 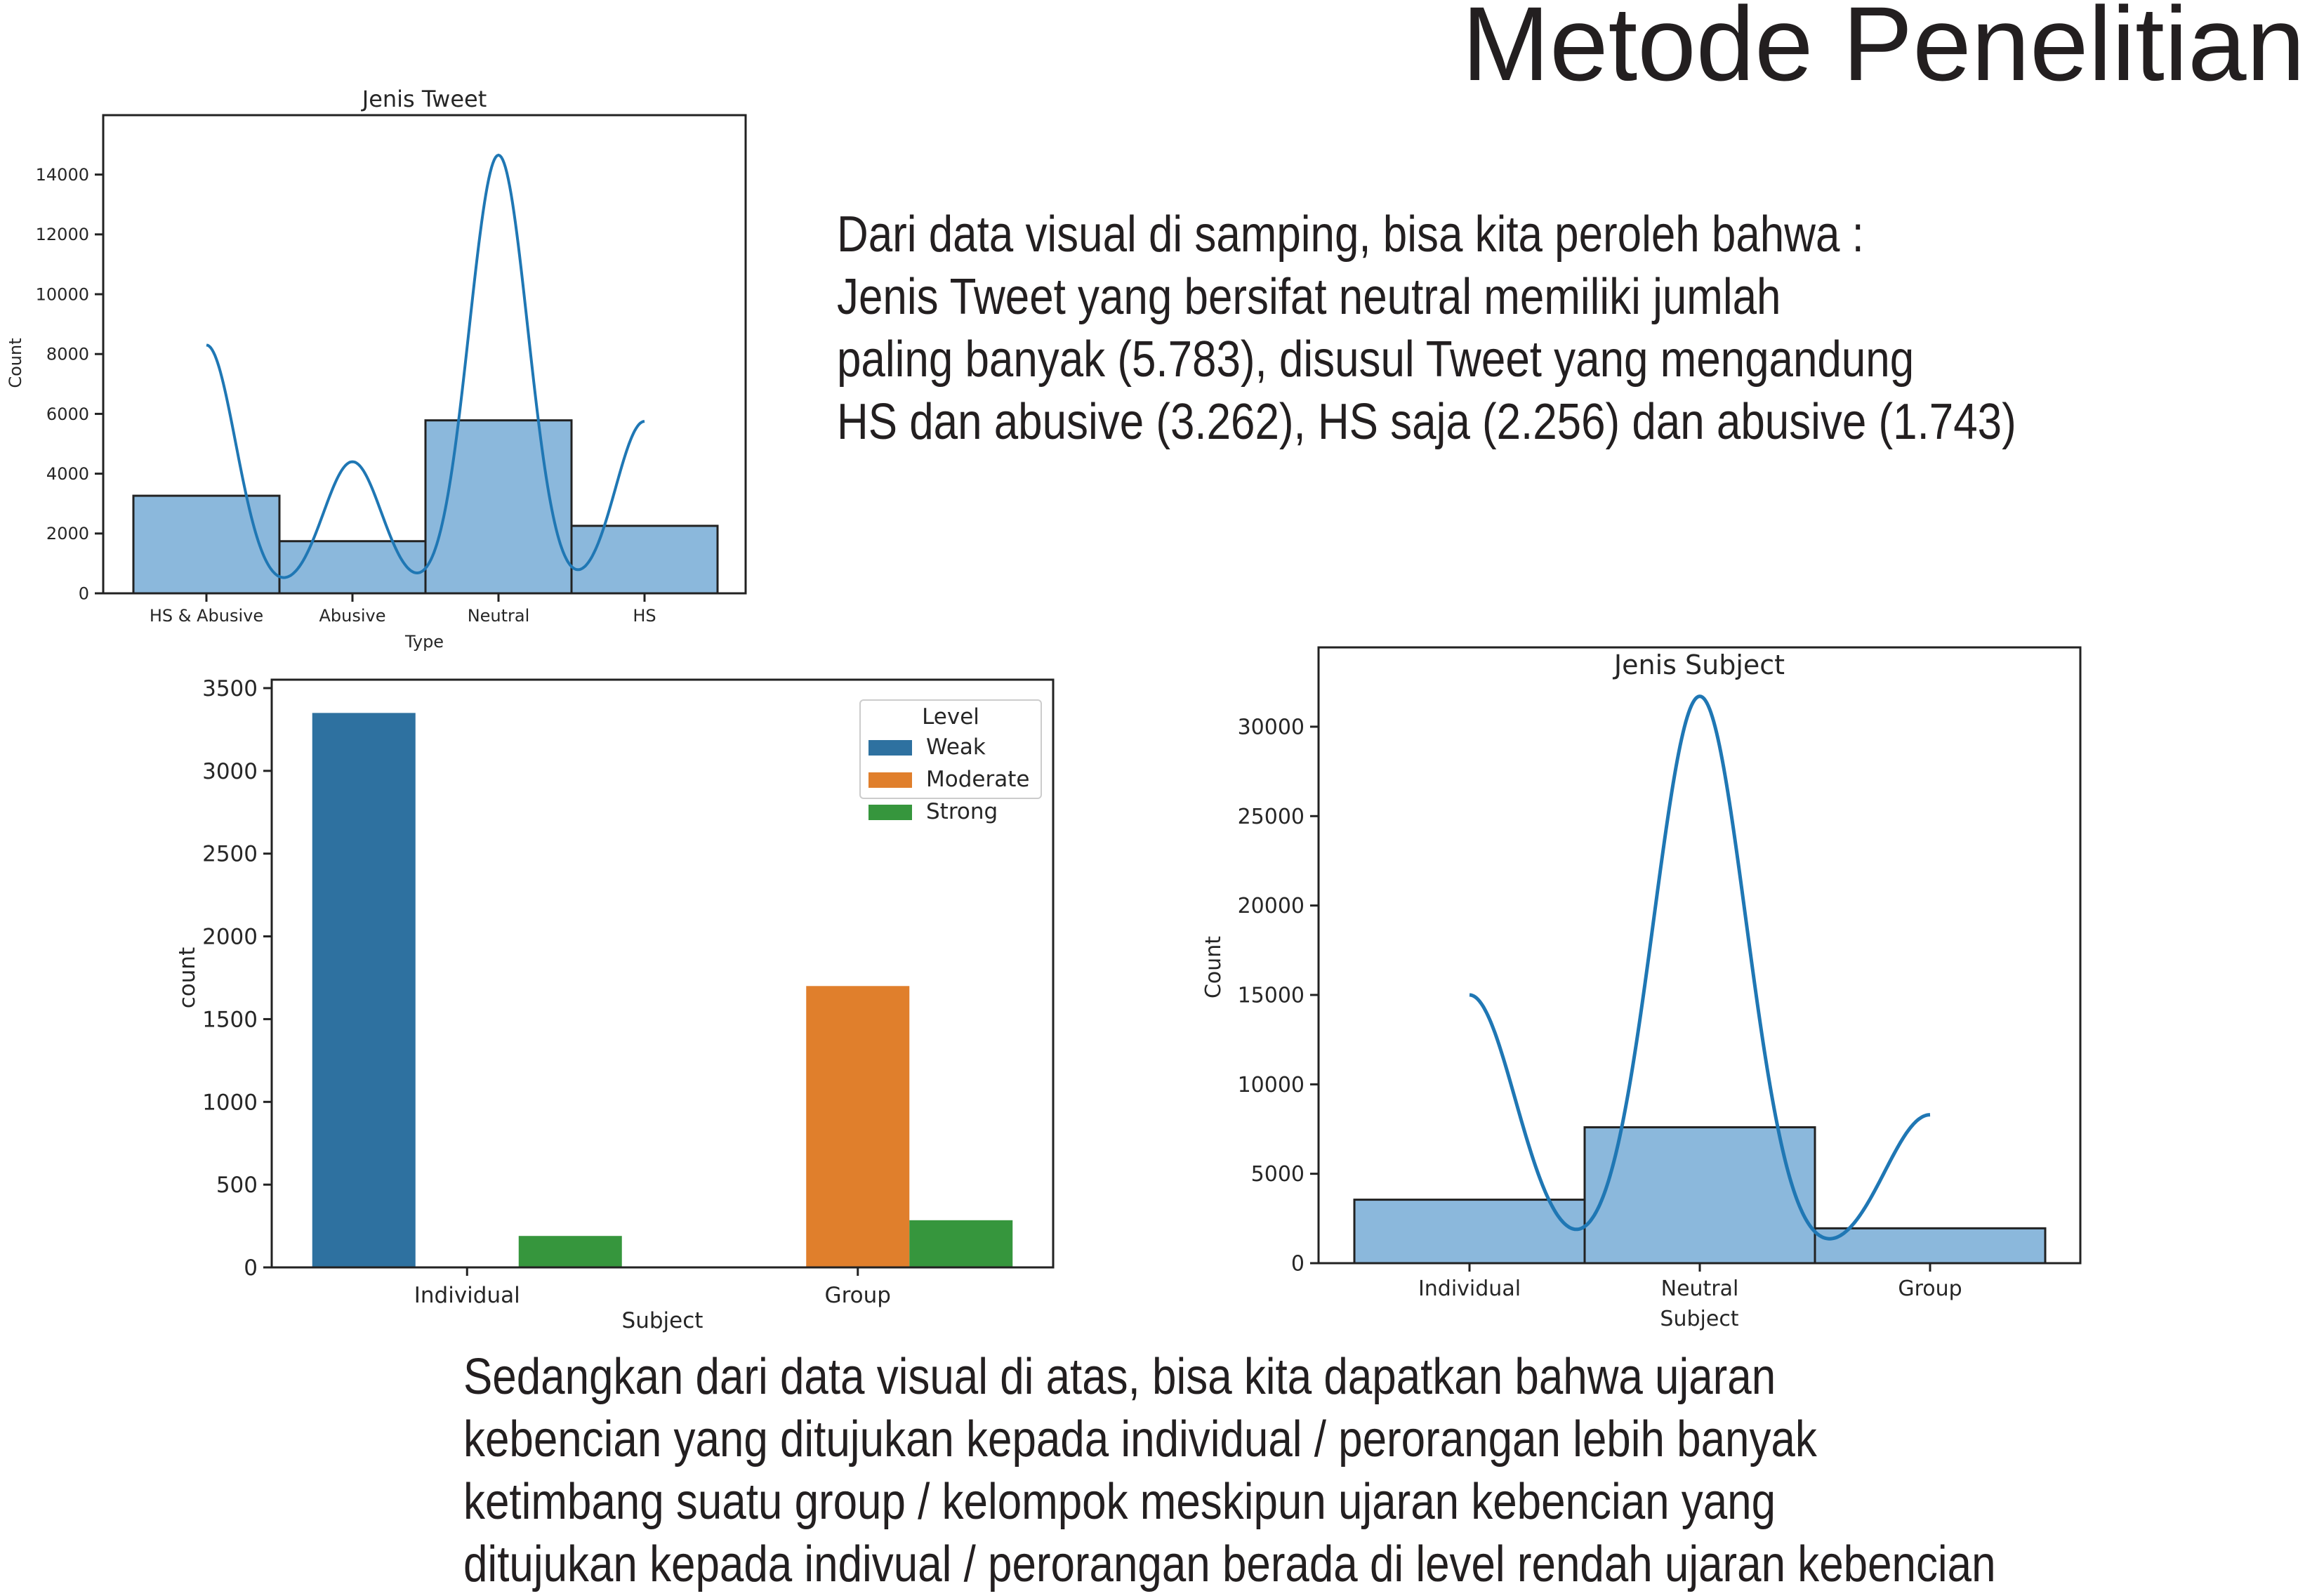 What do you see at coordinates (237, 1185) in the screenshot?
I see `y-tick-label: 500` at bounding box center [237, 1185].